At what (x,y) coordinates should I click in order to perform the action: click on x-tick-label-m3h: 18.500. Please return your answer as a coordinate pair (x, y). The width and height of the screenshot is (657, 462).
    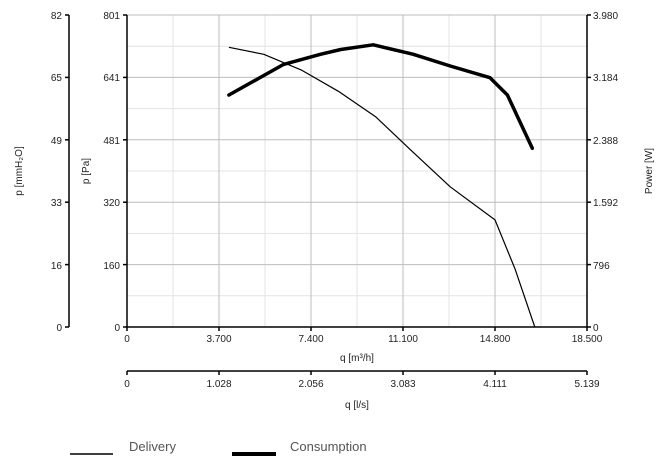
    Looking at the image, I should click on (587, 339).